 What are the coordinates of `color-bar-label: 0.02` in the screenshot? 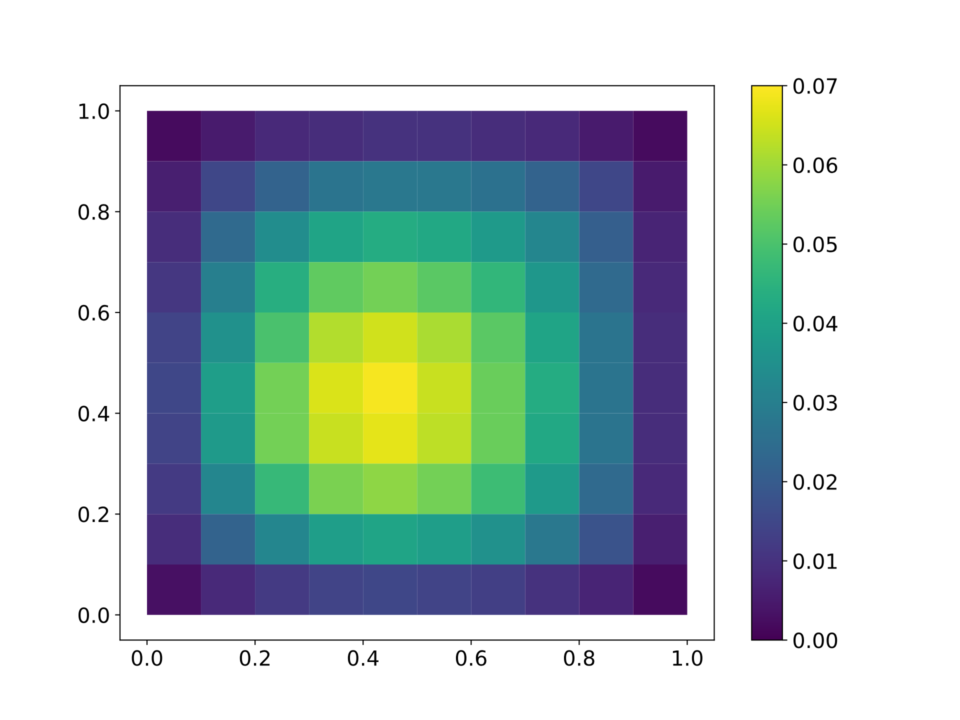 It's located at (814, 482).